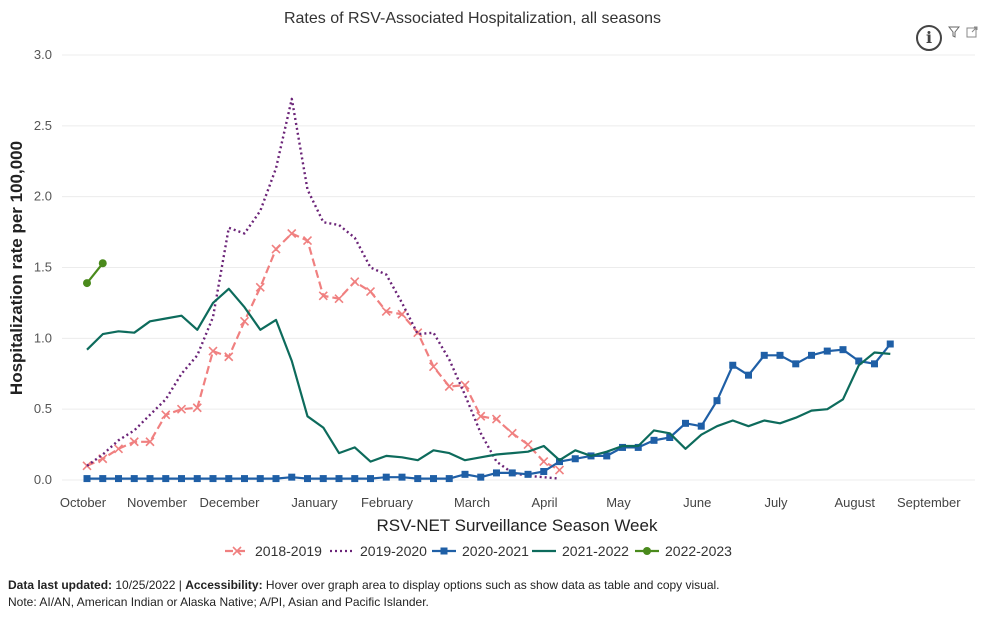  What do you see at coordinates (954, 32) in the screenshot?
I see `filter-icon` at bounding box center [954, 32].